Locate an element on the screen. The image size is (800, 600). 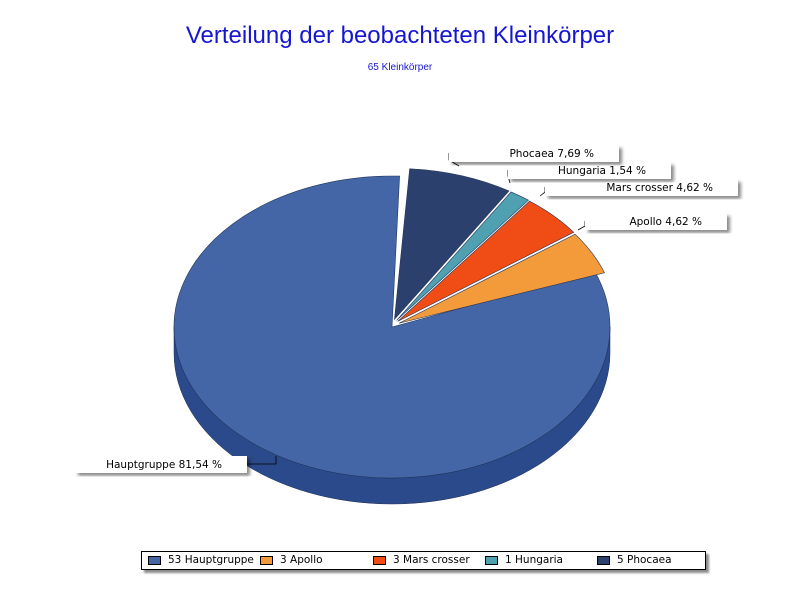
slice-hungaria is located at coordinates (462, 256).